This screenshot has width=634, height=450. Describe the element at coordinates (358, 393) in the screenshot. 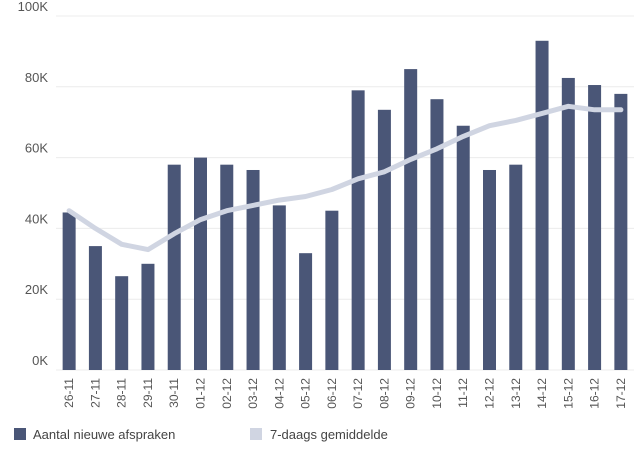

I see `x-tick-label: 07-12` at that location.